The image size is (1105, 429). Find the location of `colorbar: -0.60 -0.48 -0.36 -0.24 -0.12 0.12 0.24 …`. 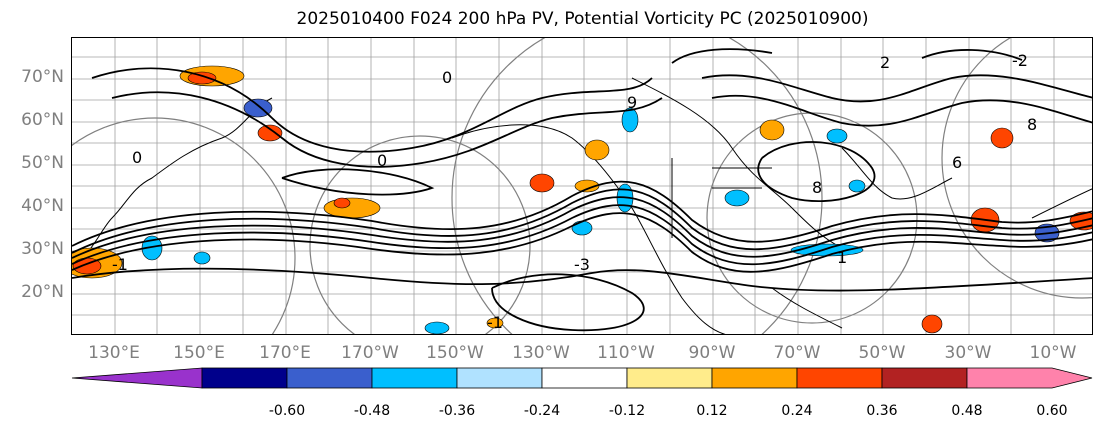

colorbar: -0.60 -0.48 -0.36 -0.24 -0.12 0.12 0.24 … is located at coordinates (582, 393).